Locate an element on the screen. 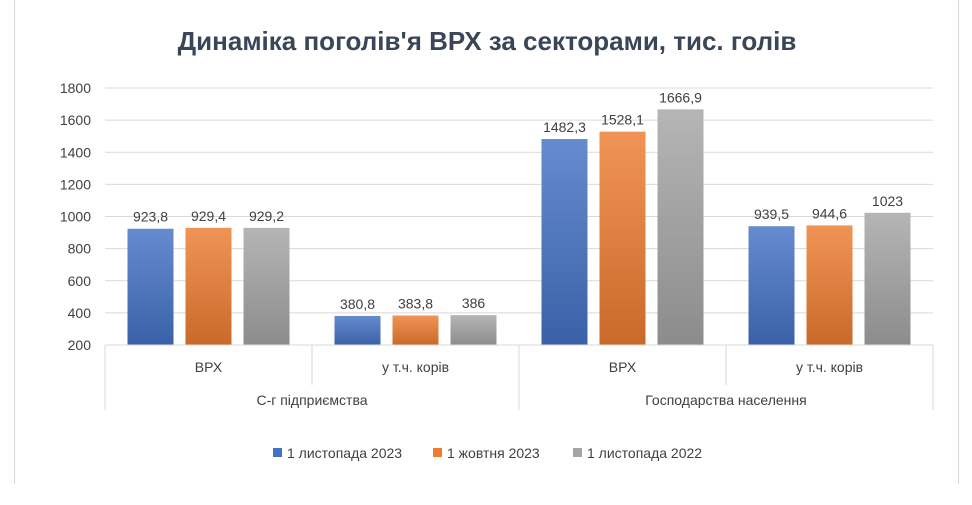 The width and height of the screenshot is (972, 505). data-label: 939,5 is located at coordinates (771, 214).